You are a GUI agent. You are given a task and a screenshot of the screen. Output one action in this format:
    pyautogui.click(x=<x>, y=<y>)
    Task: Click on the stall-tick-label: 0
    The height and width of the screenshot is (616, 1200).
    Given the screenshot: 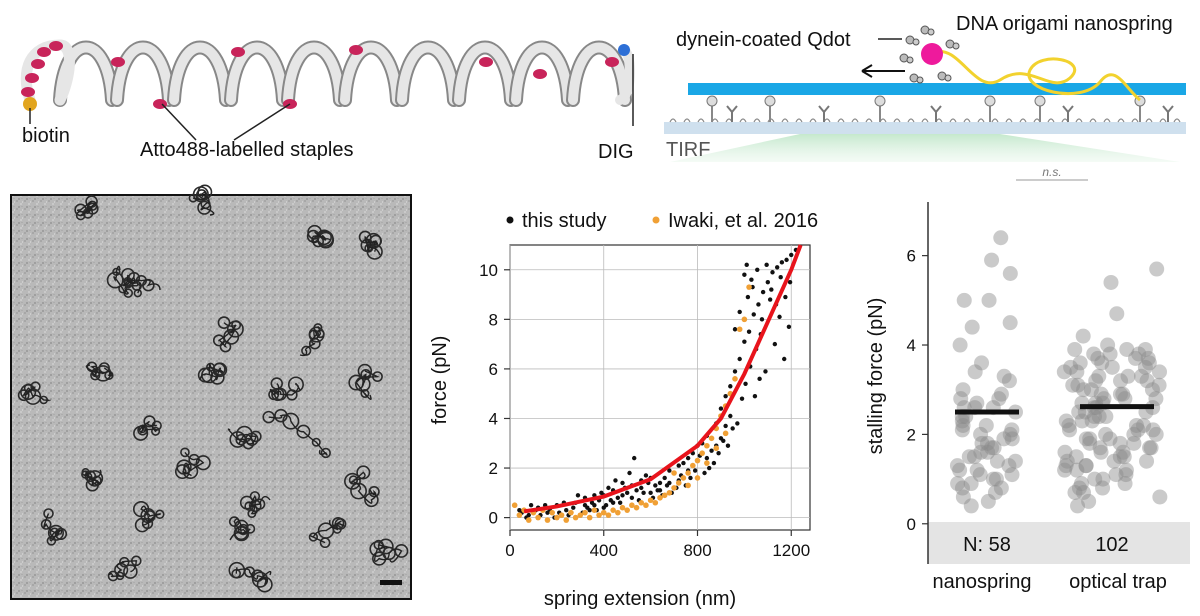 What is the action you would take?
    pyautogui.click(x=911, y=524)
    